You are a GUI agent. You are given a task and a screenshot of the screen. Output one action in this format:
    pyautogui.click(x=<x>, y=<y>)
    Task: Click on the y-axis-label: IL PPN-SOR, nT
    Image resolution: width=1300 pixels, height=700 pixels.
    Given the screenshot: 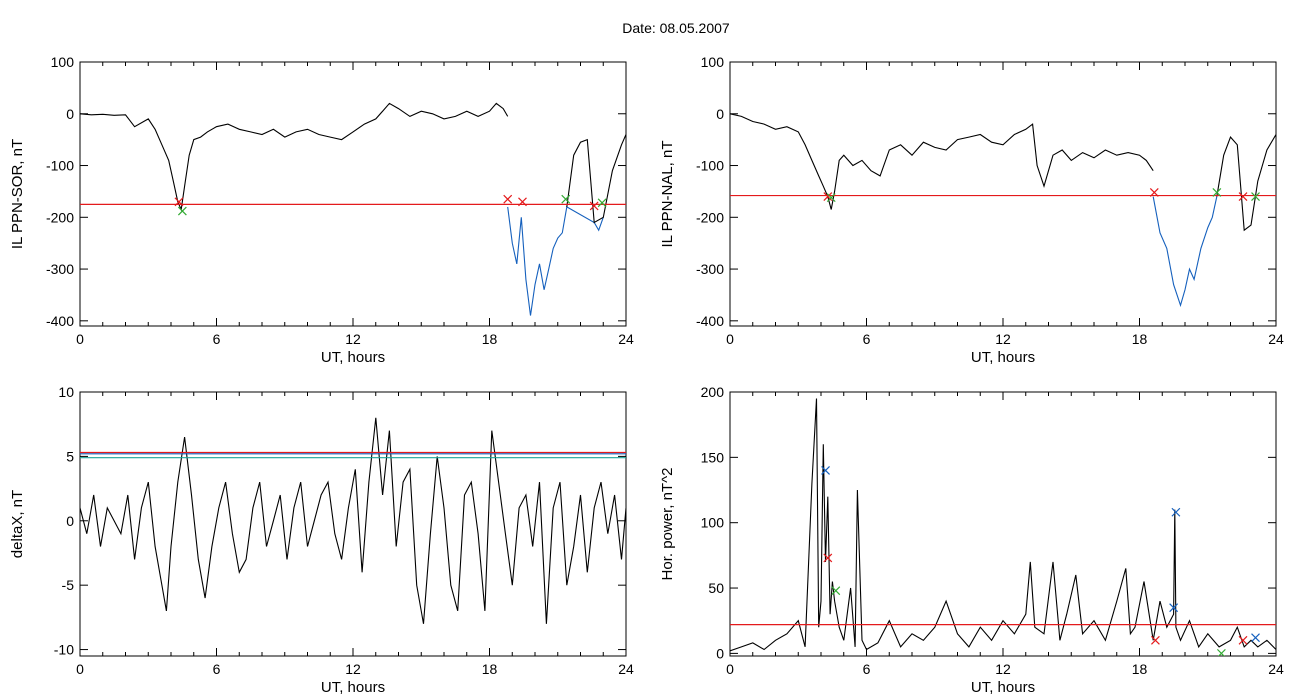 What is the action you would take?
    pyautogui.click(x=17, y=194)
    